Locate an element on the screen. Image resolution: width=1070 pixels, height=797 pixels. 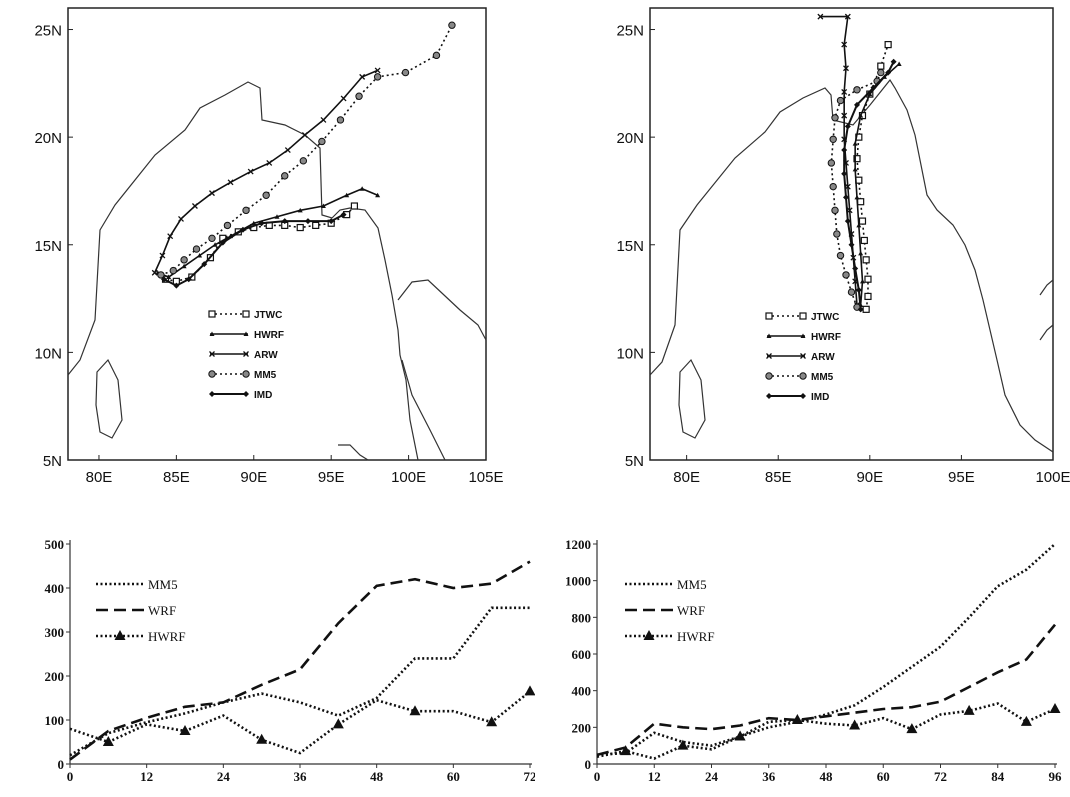
track-line-jtwc is located at coordinates (260, 244).